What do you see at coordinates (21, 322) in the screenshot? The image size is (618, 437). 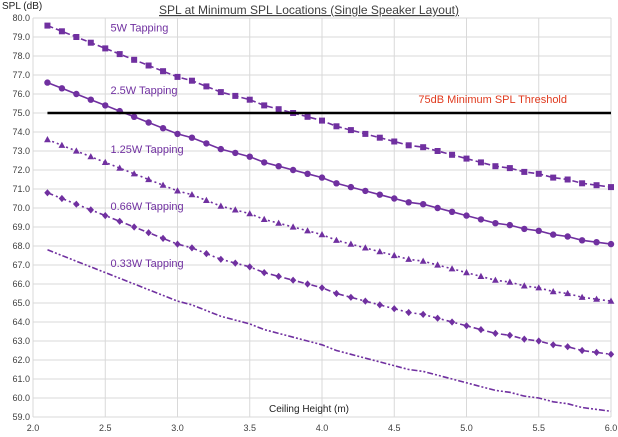 I see `y-tick-label: 64.0` at bounding box center [21, 322].